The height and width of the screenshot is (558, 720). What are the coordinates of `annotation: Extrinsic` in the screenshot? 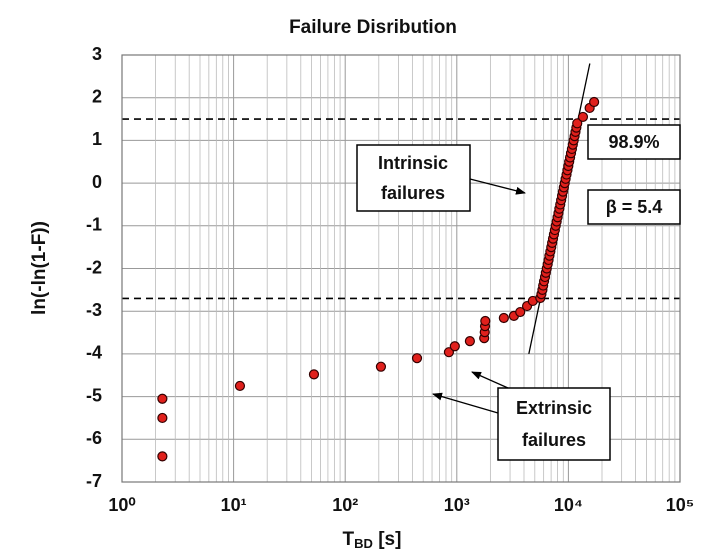 It's located at (554, 408).